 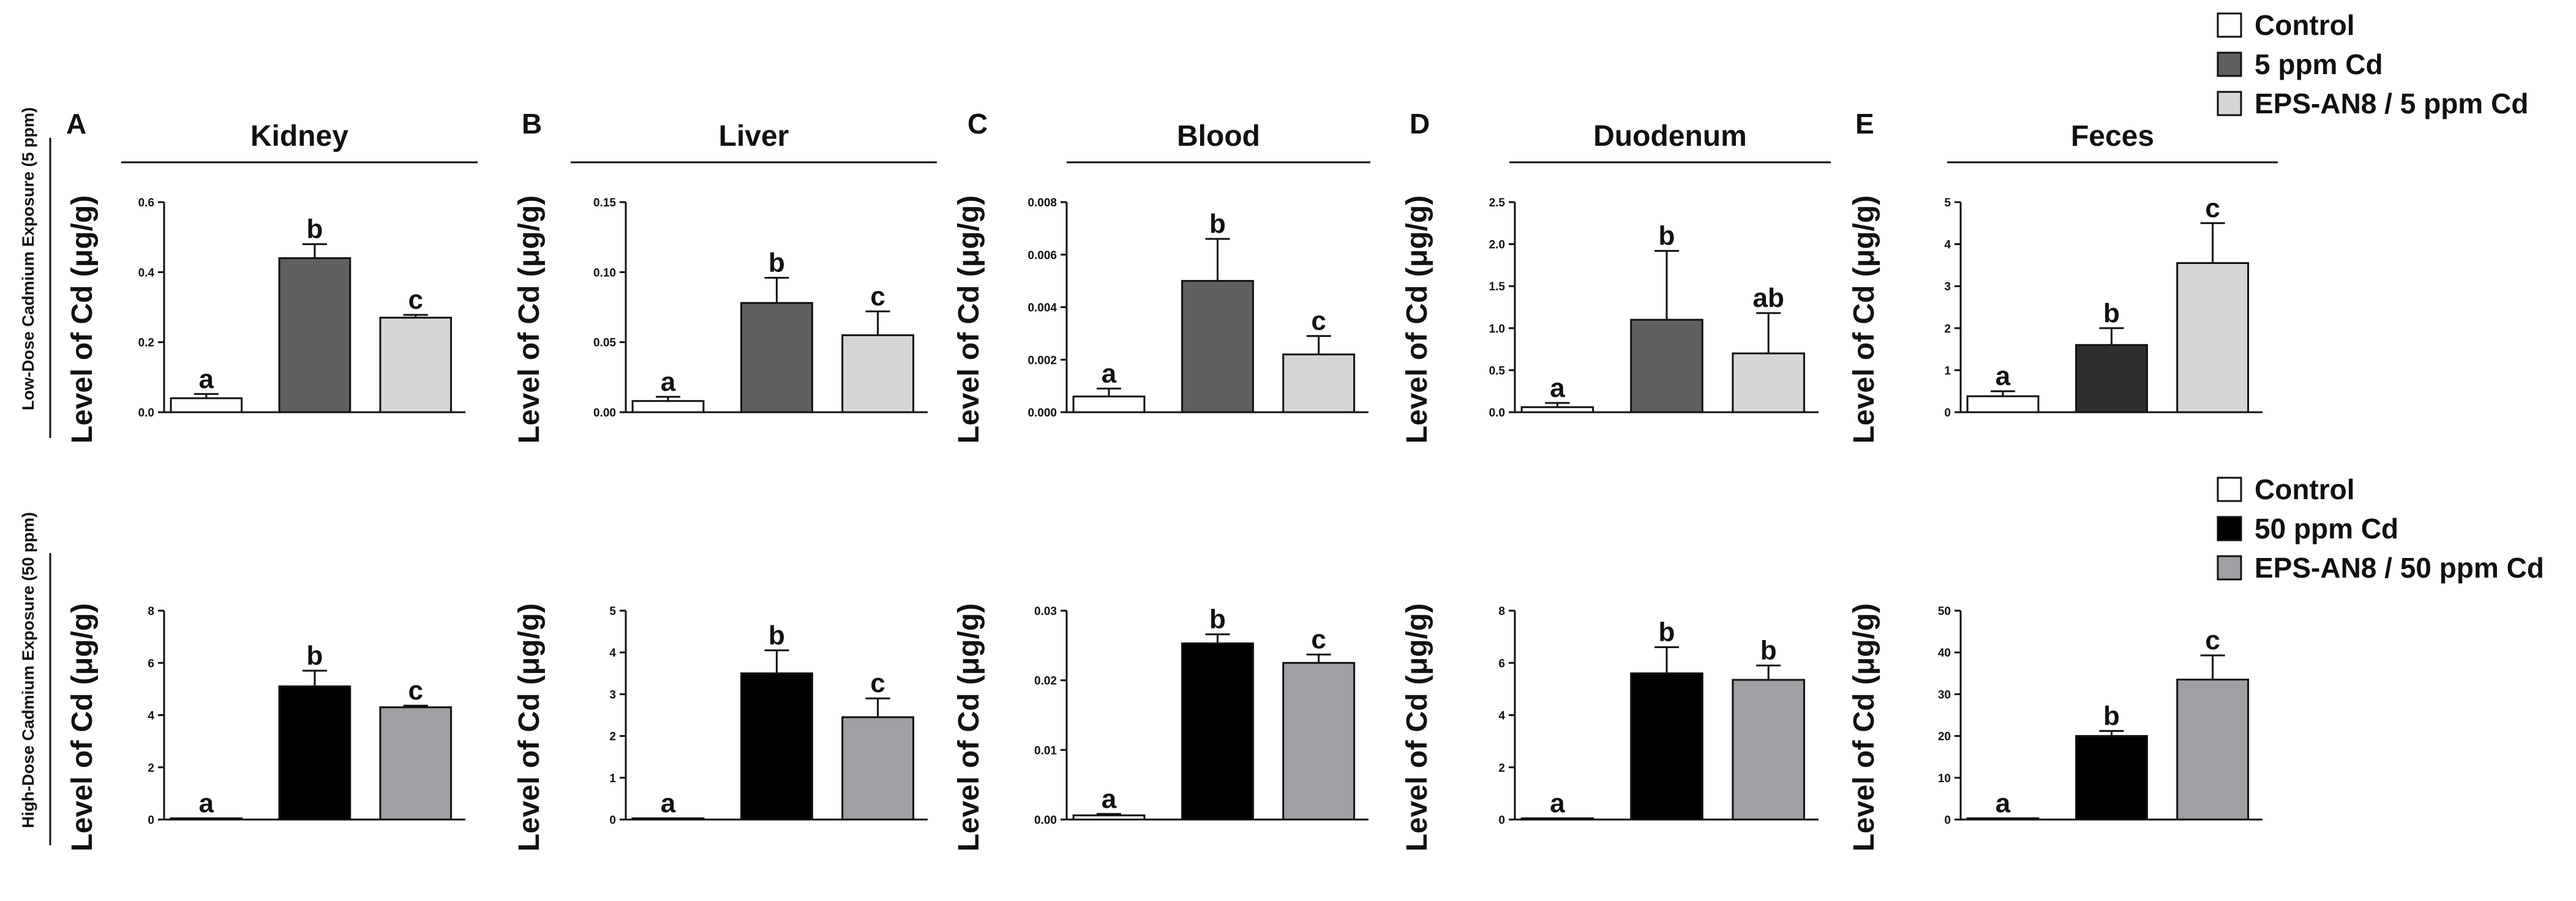 What do you see at coordinates (146, 272) in the screenshot?
I see `y-tick-label: 0.4` at bounding box center [146, 272].